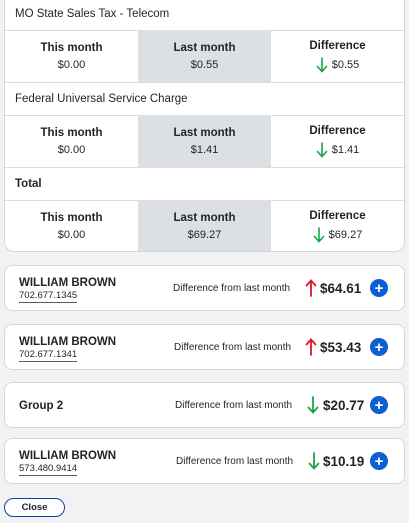  I want to click on difference-value: $69.27, so click(337, 235).